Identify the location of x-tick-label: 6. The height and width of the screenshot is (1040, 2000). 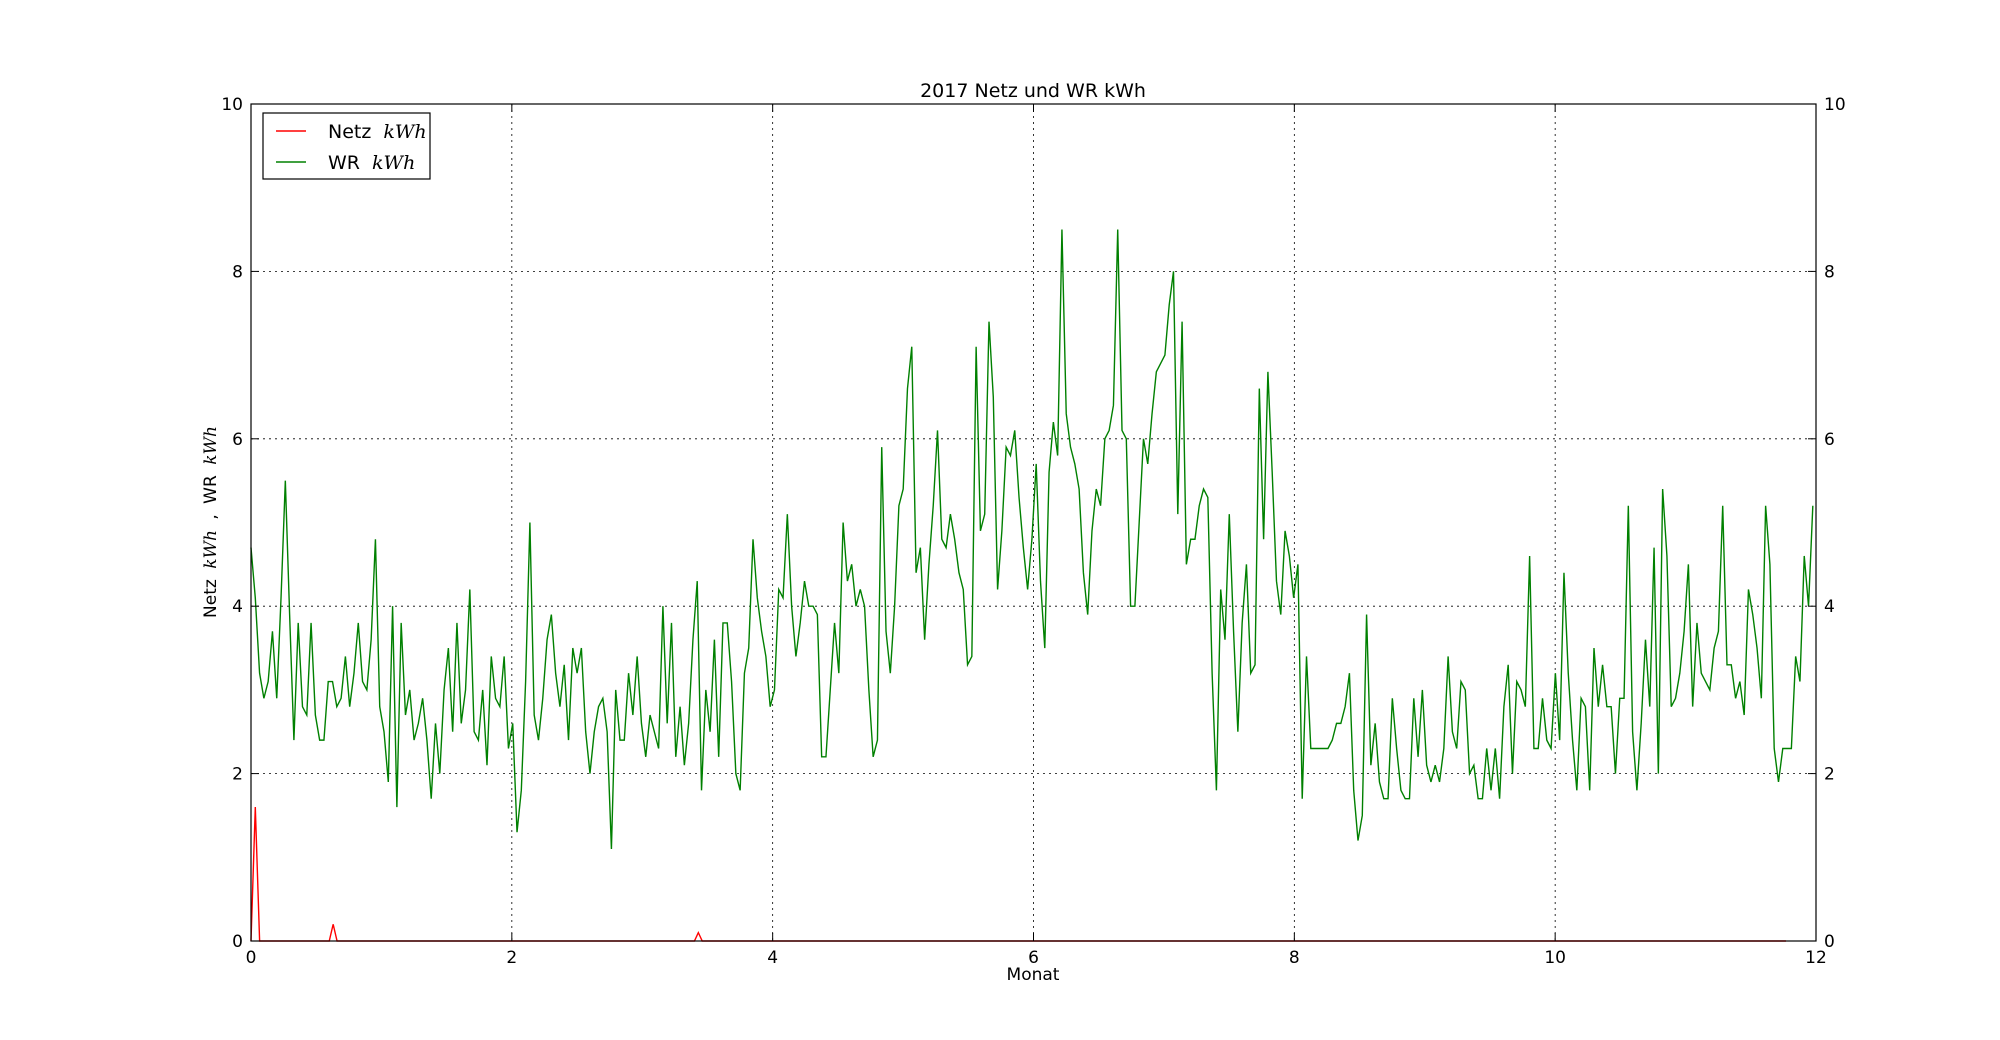
(1033, 958).